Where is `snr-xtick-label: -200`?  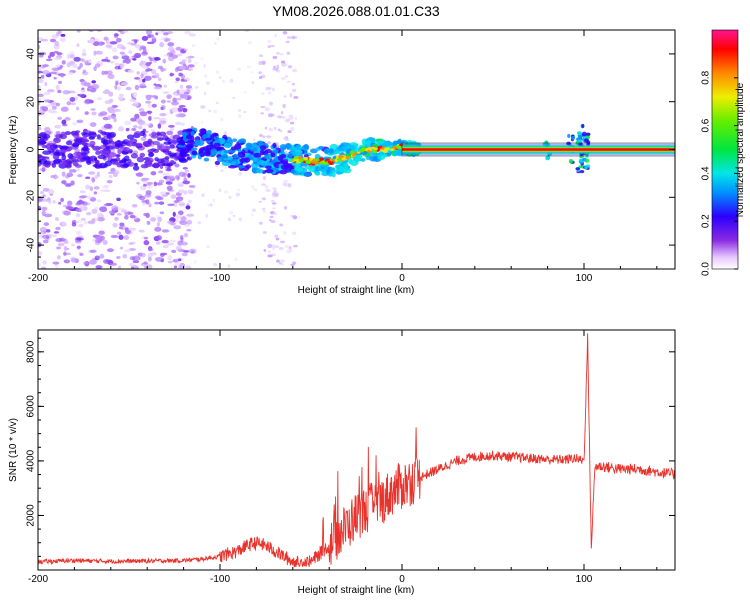
snr-xtick-label: -200 is located at coordinates (38, 579).